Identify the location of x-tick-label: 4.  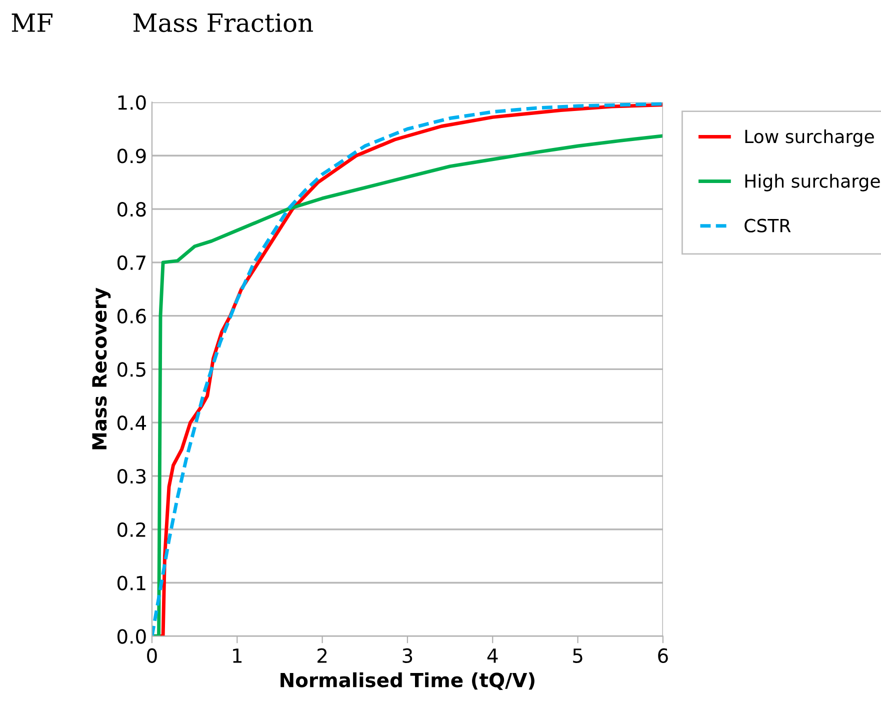
(492, 655).